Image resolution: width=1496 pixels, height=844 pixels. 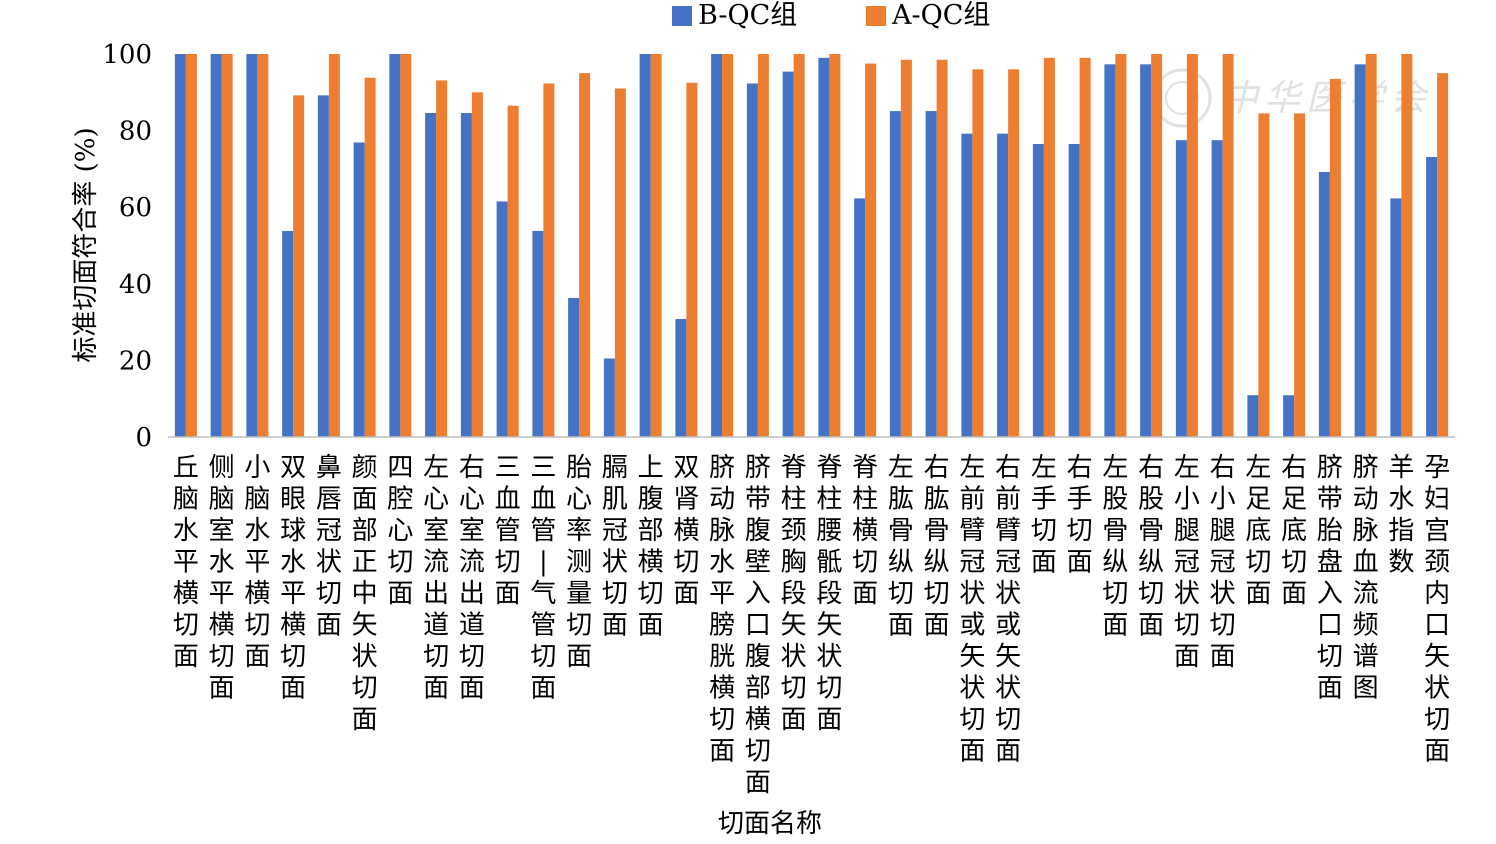 What do you see at coordinates (143, 438) in the screenshot?
I see `y-tick-label: 0` at bounding box center [143, 438].